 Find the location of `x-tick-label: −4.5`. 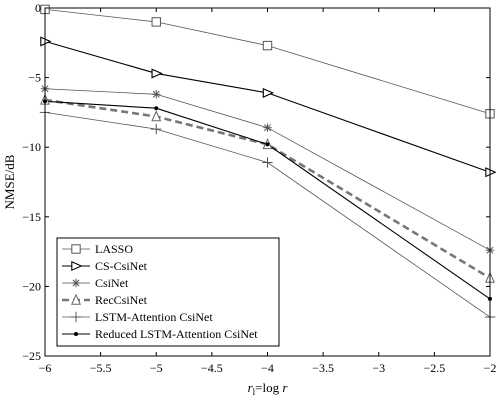

x-tick-label: −4.5 is located at coordinates (212, 368).